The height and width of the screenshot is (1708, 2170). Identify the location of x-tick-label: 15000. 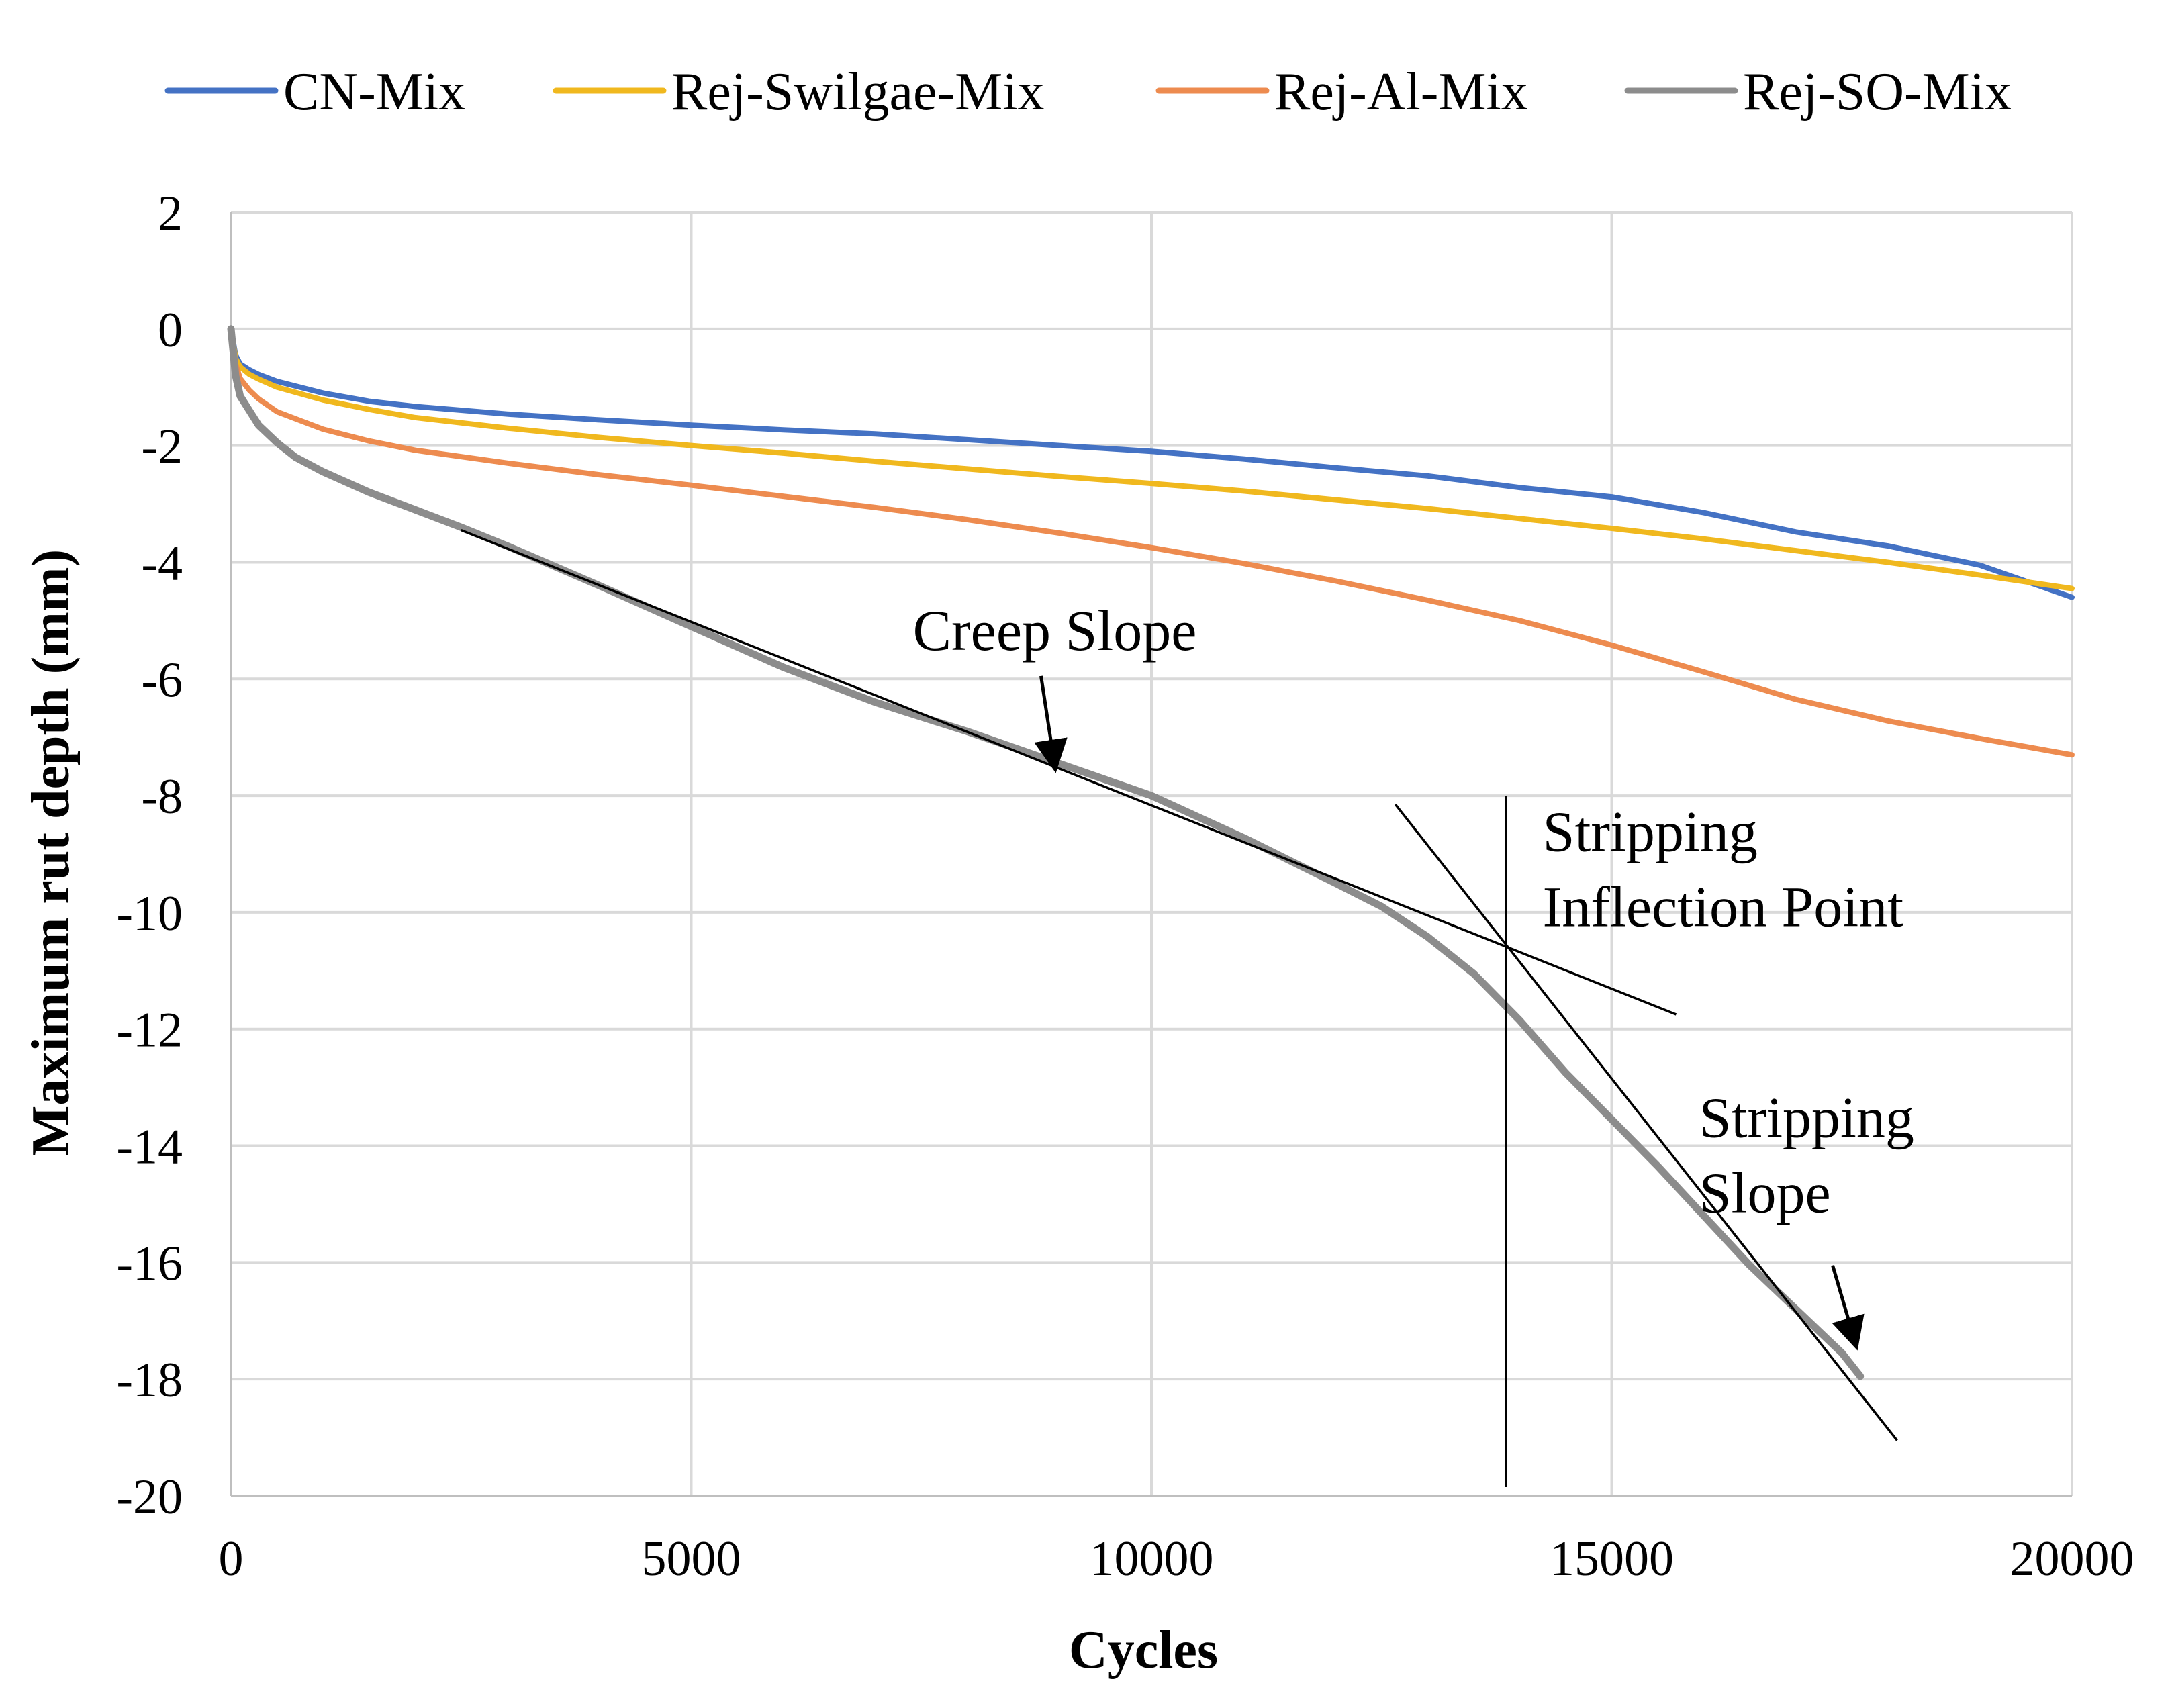
(1612, 1558).